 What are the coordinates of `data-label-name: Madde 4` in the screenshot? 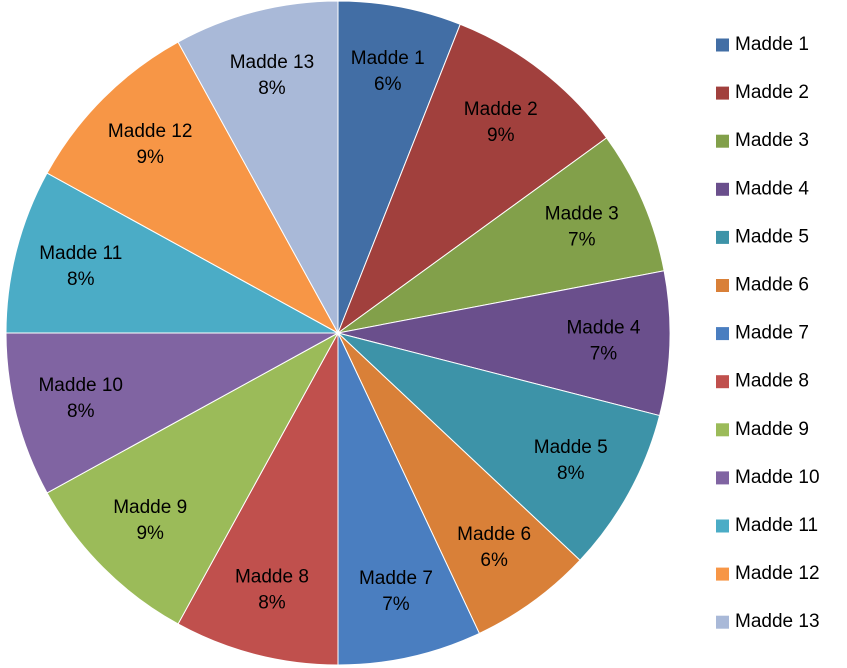 It's located at (603, 327).